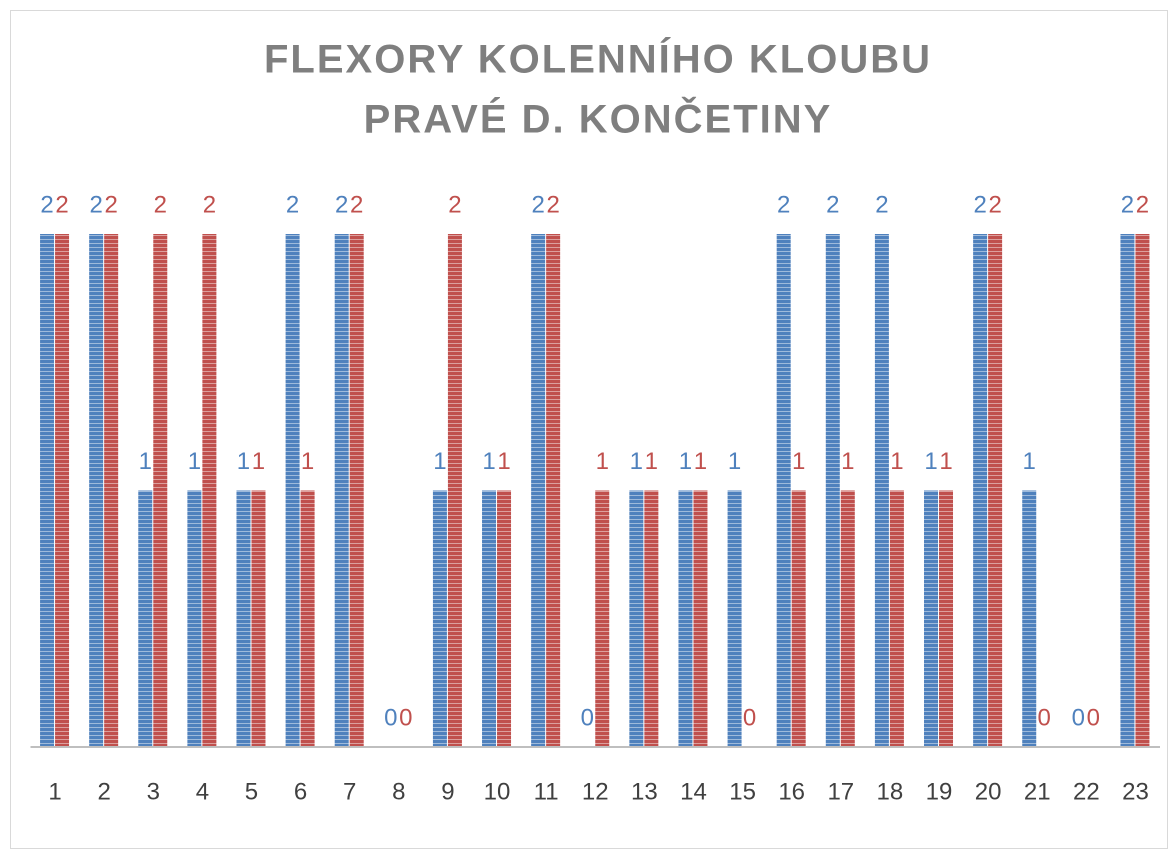 The width and height of the screenshot is (1170, 858). I want to click on x-tick-label: 22, so click(1086, 791).